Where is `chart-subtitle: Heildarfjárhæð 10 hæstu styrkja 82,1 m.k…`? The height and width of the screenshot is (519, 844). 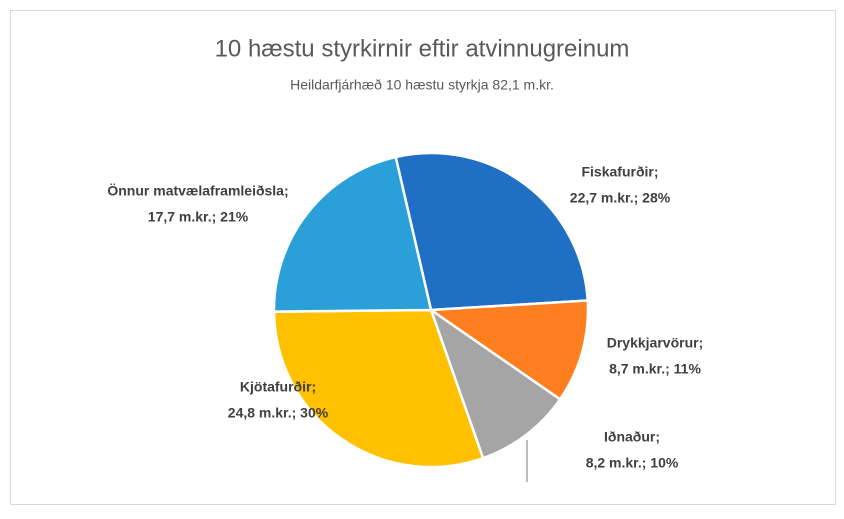 chart-subtitle: Heildarfjárhæð 10 hæstu styrkja 82,1 m.k… is located at coordinates (422, 85).